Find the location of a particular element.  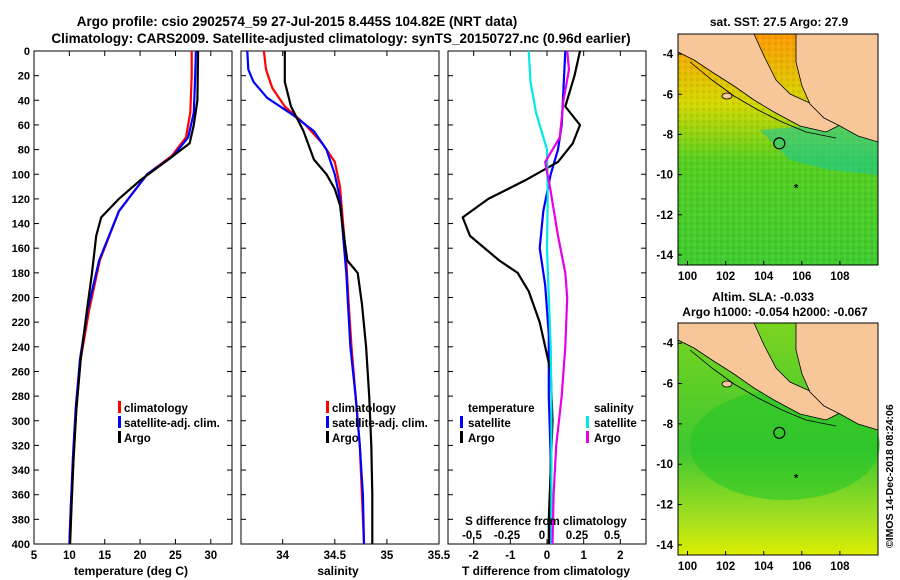

salinity-difference-axis: -0.5 -0.25 0 0.25 0.5 is located at coordinates (541, 536).